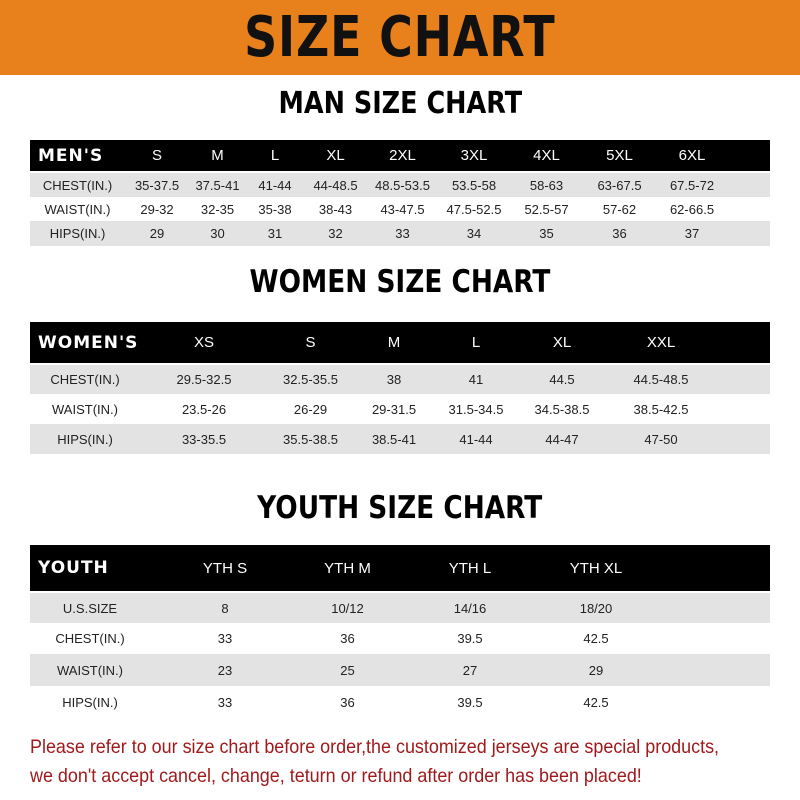  I want to click on measurement-value: 57-62, so click(619, 209).